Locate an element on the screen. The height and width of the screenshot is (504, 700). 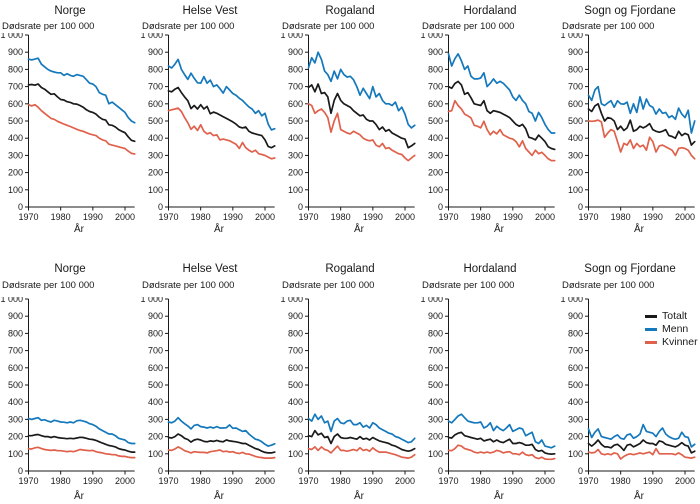
legend-item-kvinner: Kvinner is located at coordinates (671, 342).